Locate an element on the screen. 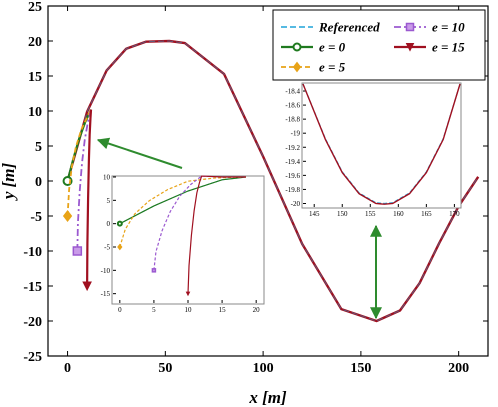  e5-series-line is located at coordinates (79, 163).